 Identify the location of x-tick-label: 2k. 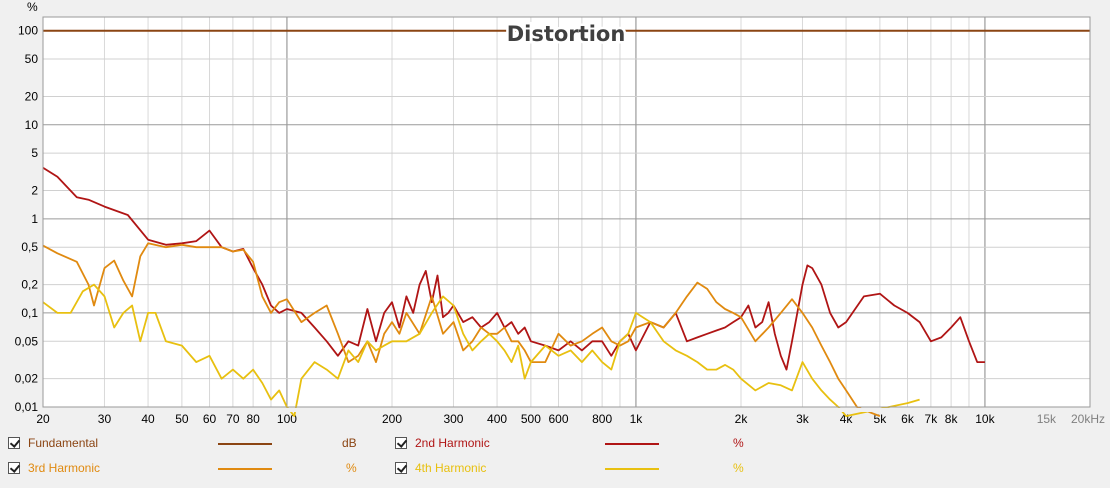
(742, 419).